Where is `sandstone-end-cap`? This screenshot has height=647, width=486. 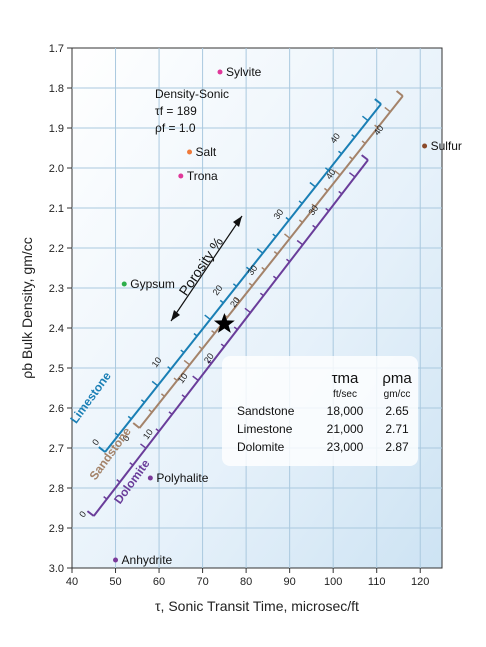 sandstone-end-cap is located at coordinates (136, 425).